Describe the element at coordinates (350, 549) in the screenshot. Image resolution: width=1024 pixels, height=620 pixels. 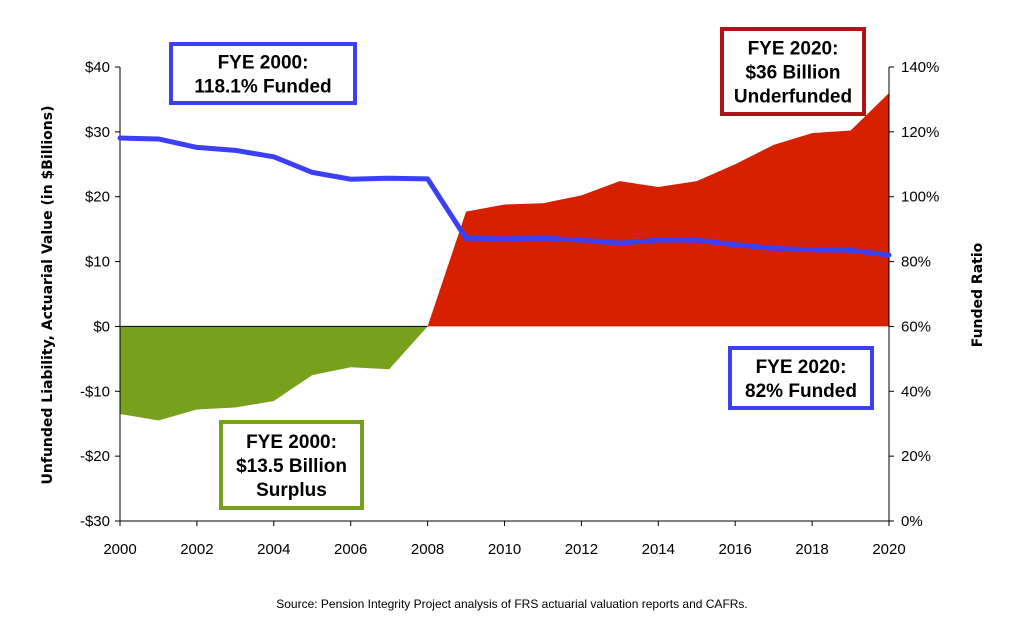
I see `x-tick-label: 2006` at that location.